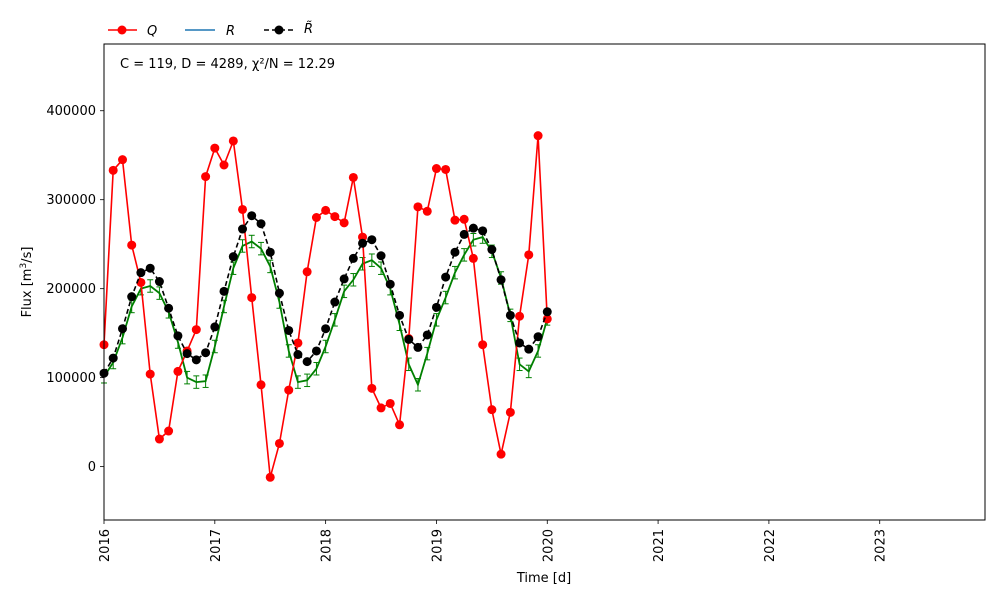 The width and height of the screenshot is (1000, 600). What do you see at coordinates (71, 289) in the screenshot?
I see `y-tick-label: 200000` at bounding box center [71, 289].